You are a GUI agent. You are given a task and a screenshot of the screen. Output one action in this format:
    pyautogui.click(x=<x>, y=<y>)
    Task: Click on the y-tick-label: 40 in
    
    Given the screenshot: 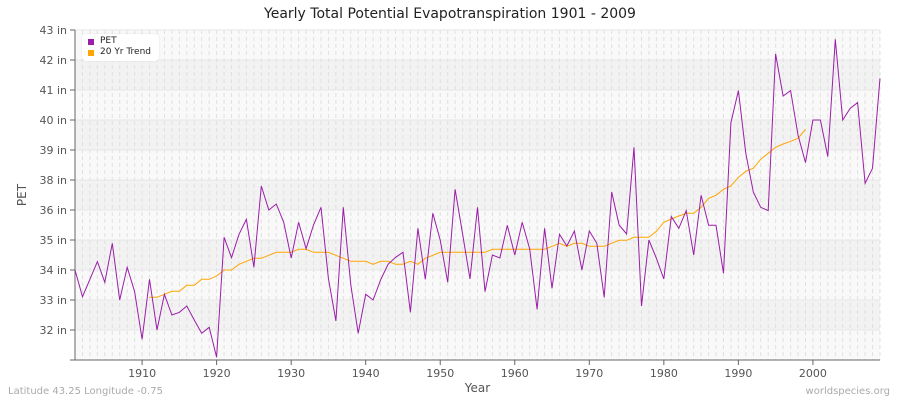 What is the action you would take?
    pyautogui.click(x=53, y=120)
    